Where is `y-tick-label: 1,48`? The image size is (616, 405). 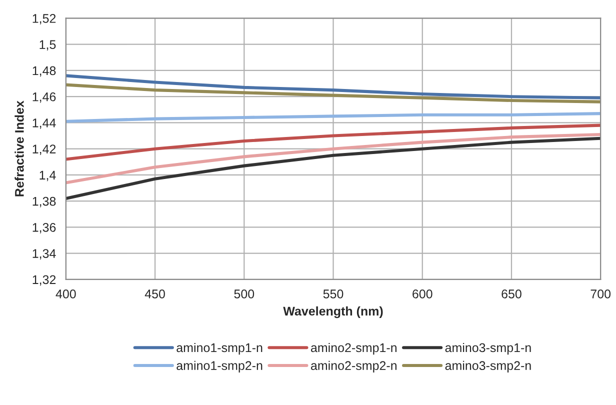 y-tick-label: 1,48 is located at coordinates (44, 71).